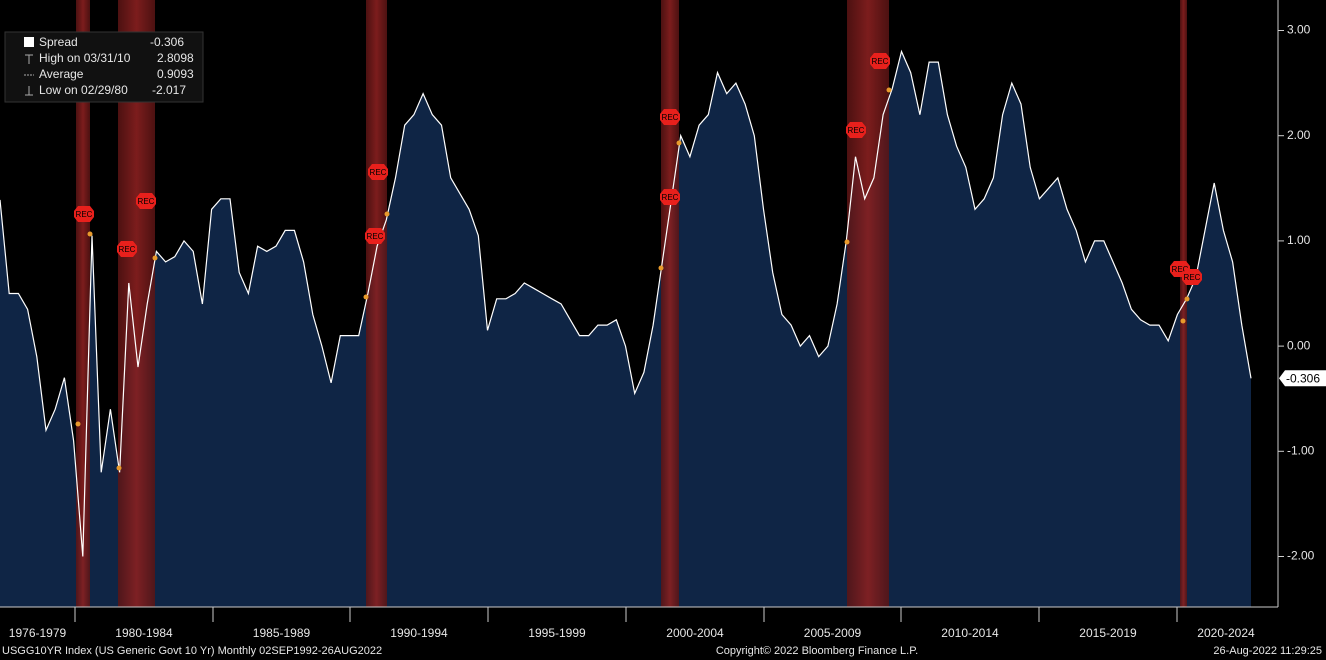 This screenshot has width=1326, height=660. I want to click on legend-box, so click(104, 67).